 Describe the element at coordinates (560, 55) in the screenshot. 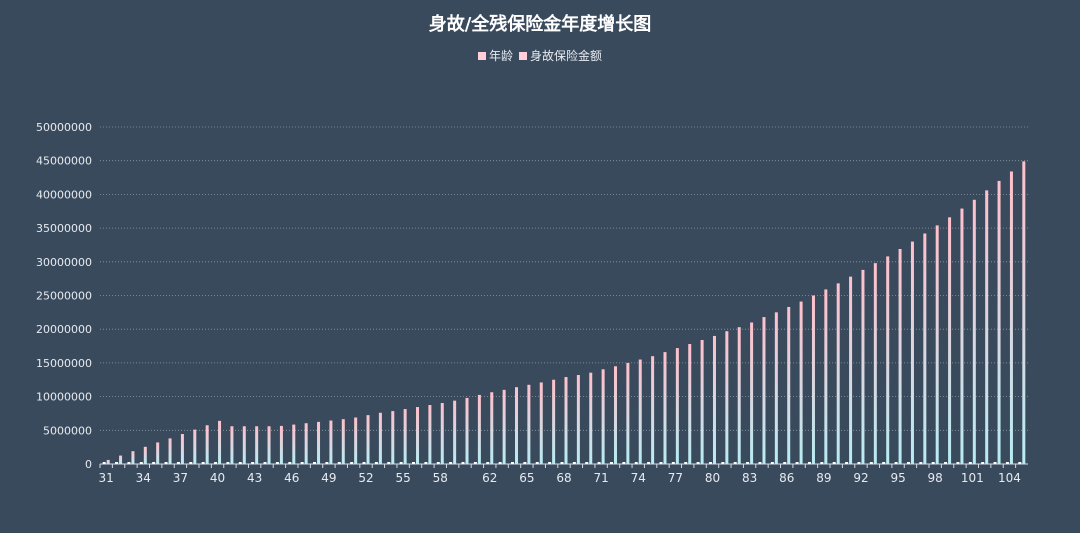

I see `legend-item-amount: 身故保险金额` at that location.